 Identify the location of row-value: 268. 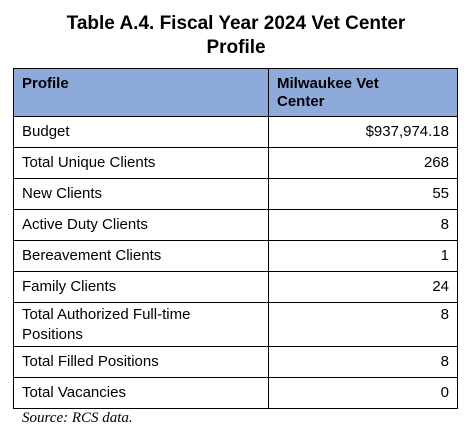
(363, 163).